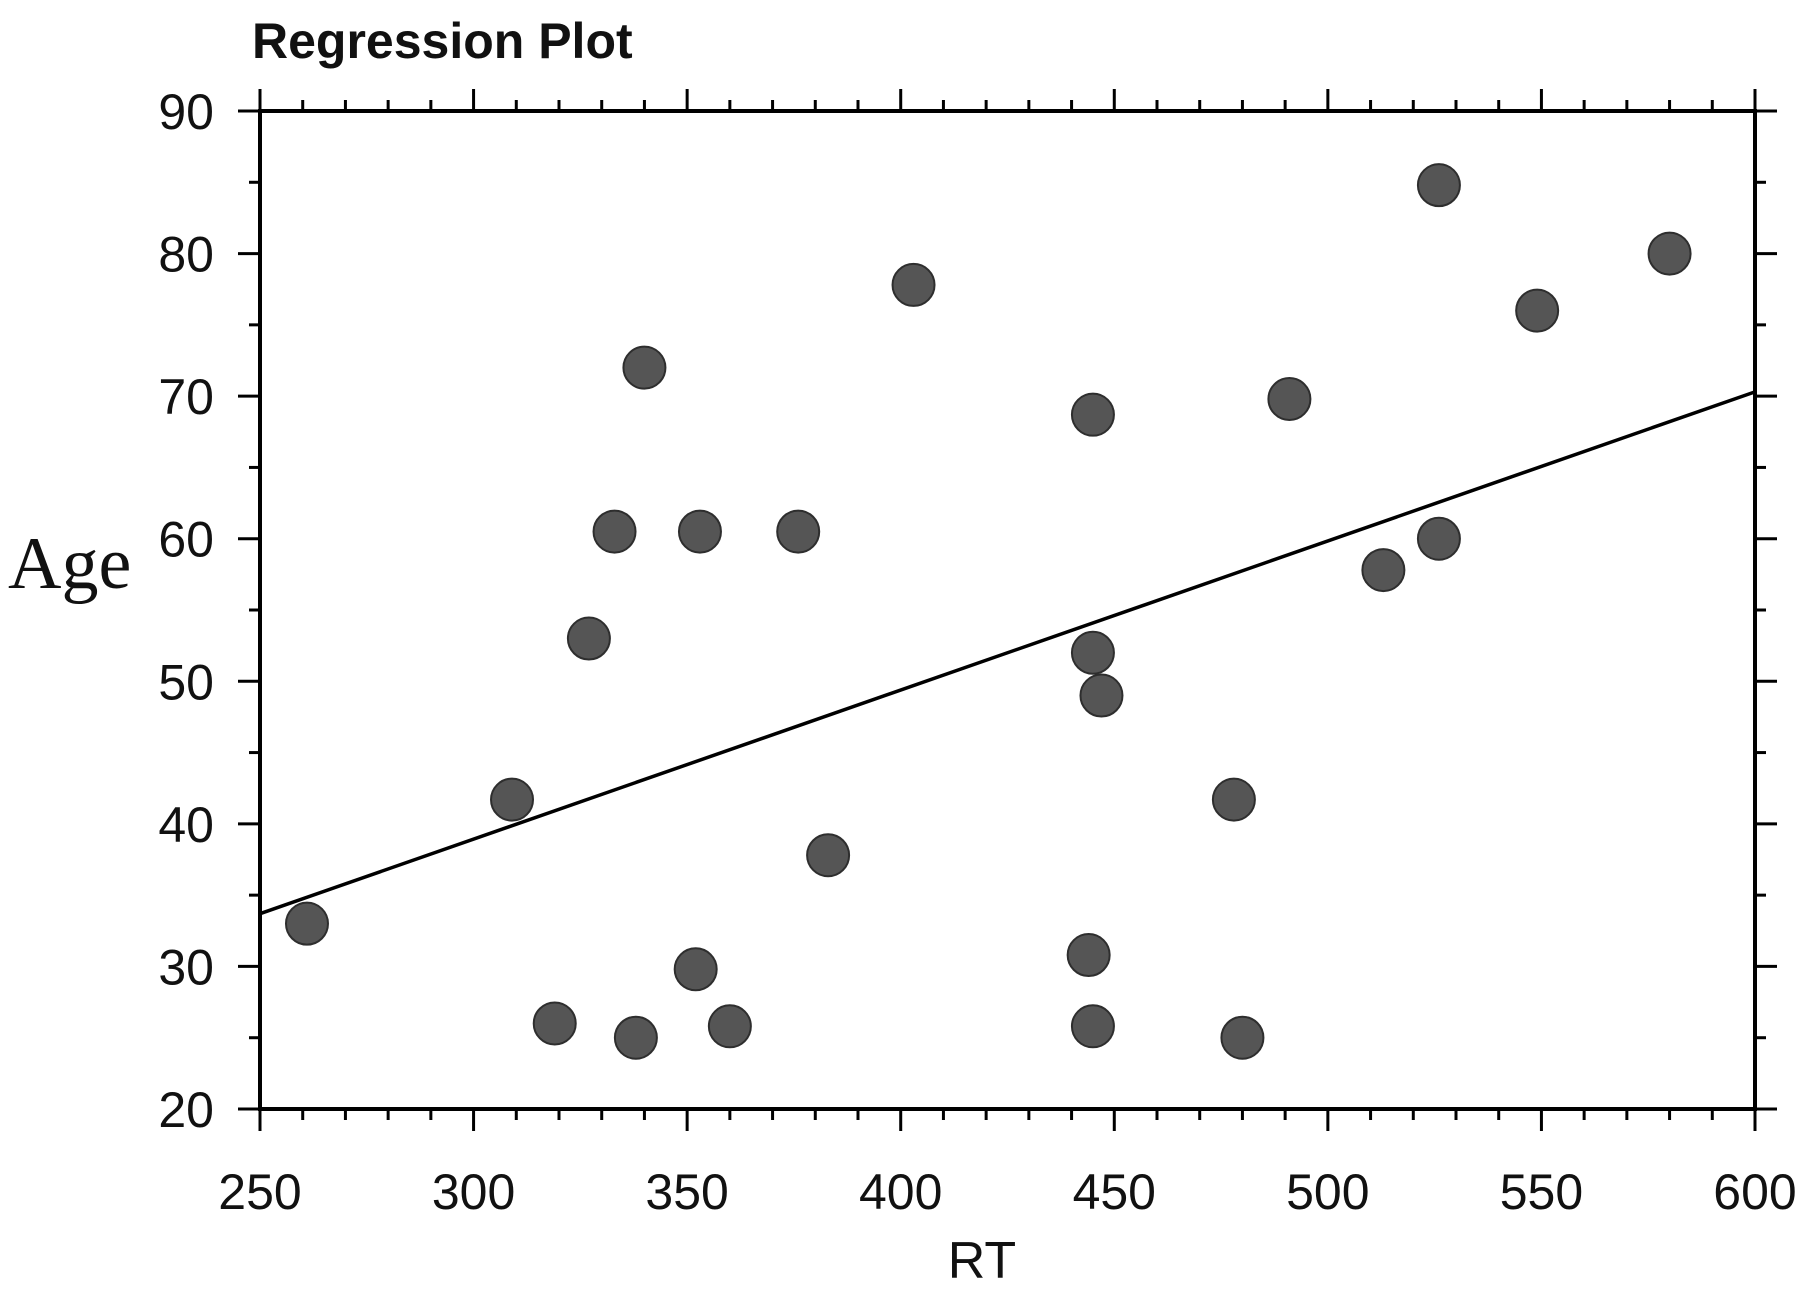 This screenshot has height=1290, width=1800. I want to click on y-tick-labels: 20 30 40 50 60 70 80 90, so click(186, 611).